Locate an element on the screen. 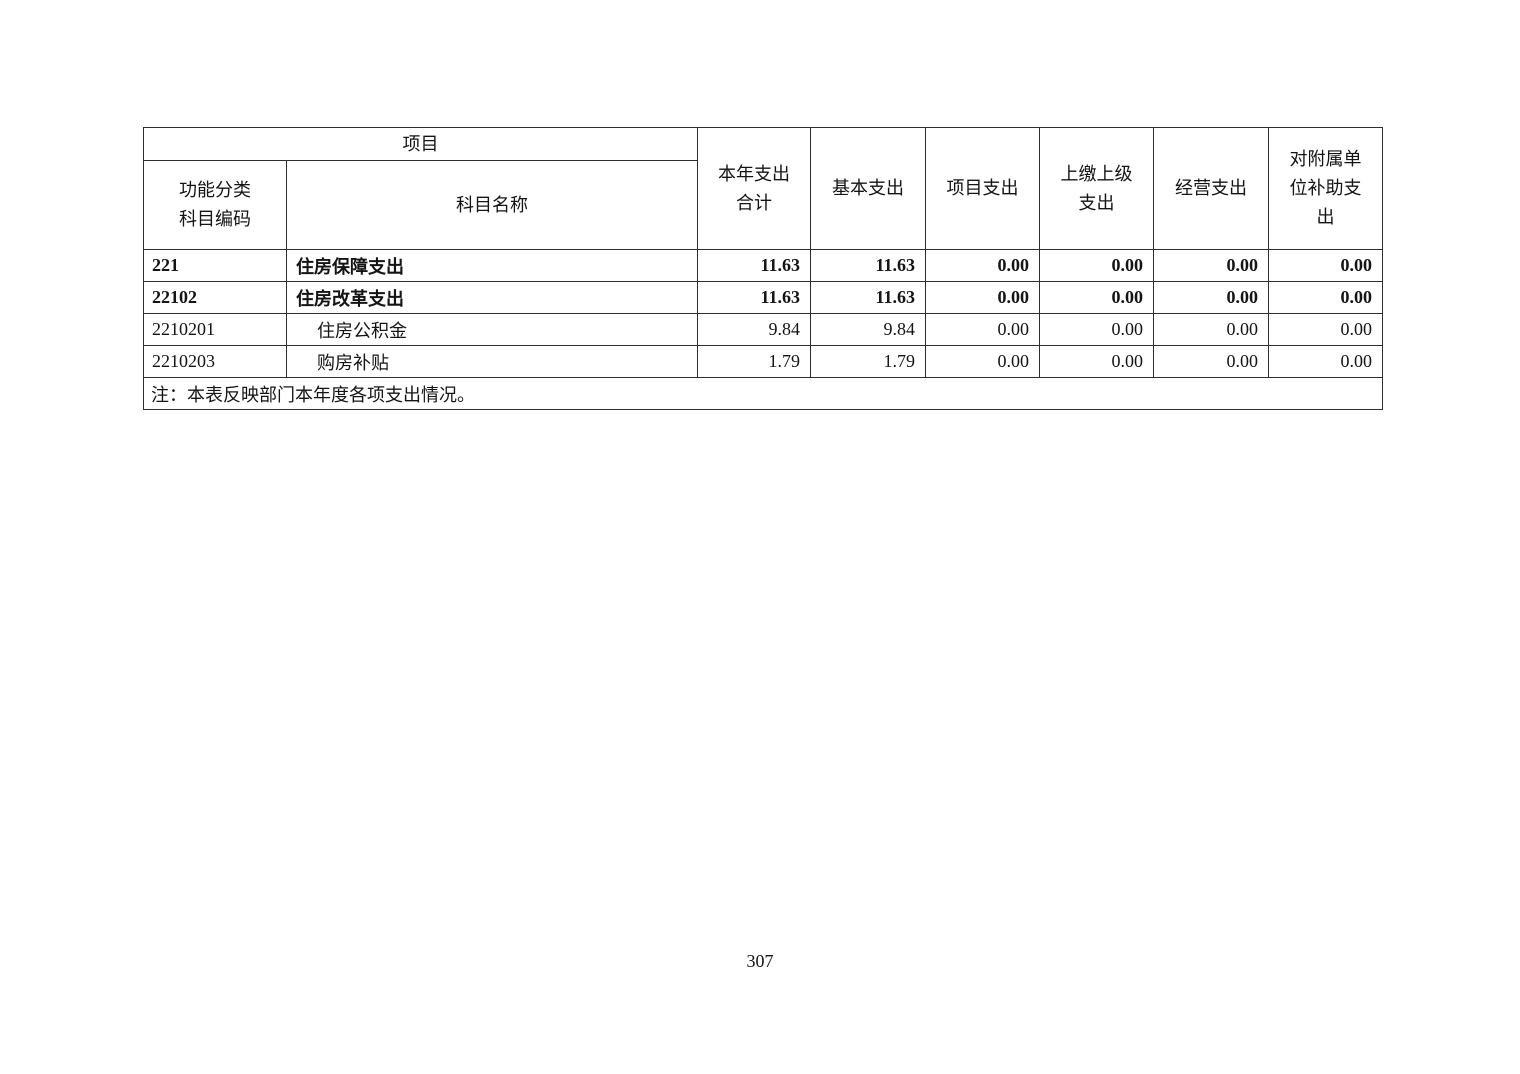  header-total-expenditure: 本年支出 合计 is located at coordinates (754, 188).